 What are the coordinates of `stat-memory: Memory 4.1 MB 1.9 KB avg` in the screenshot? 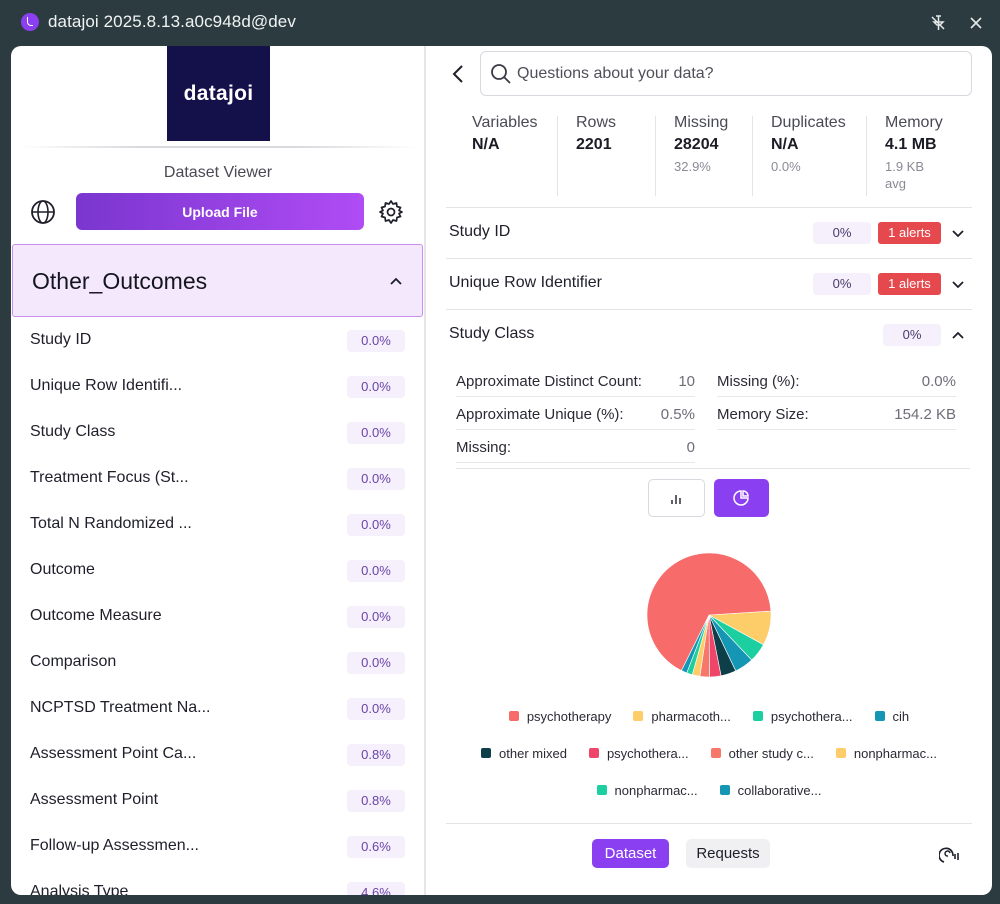 It's located at (925, 156).